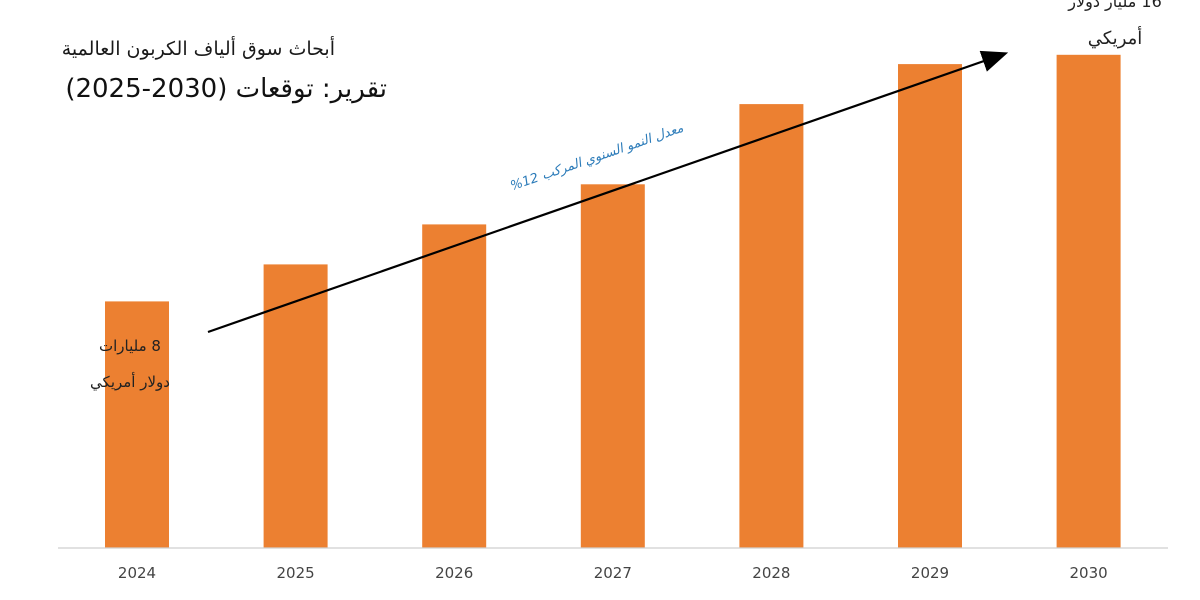  I want to click on start-value-label-line2: دولار أمريكي, so click(130, 382).